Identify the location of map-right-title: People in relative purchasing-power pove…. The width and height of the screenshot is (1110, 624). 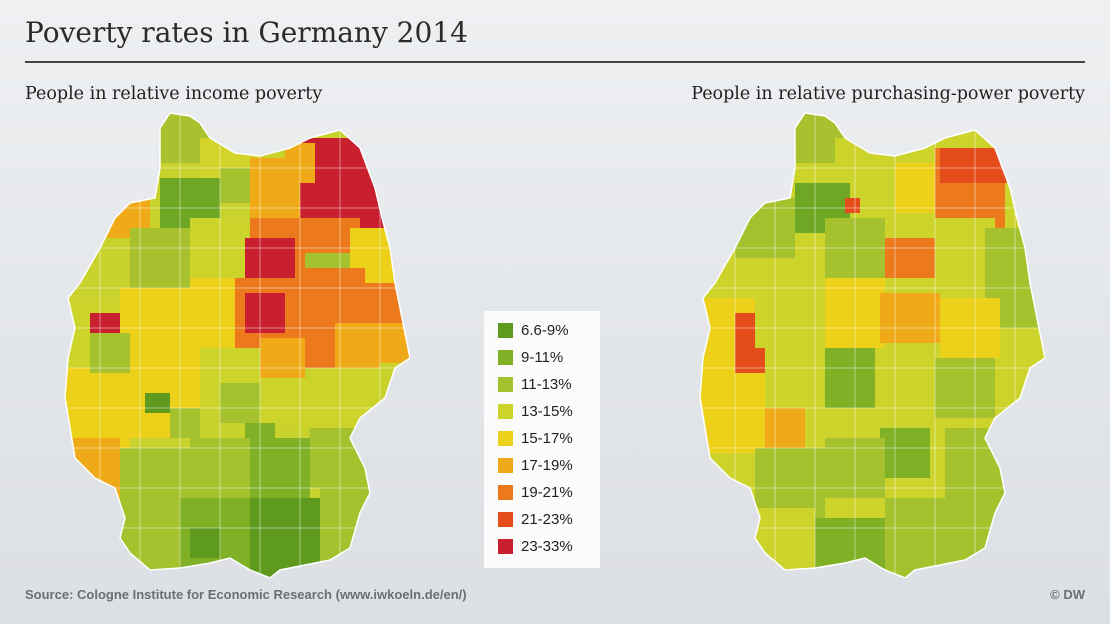
(888, 94).